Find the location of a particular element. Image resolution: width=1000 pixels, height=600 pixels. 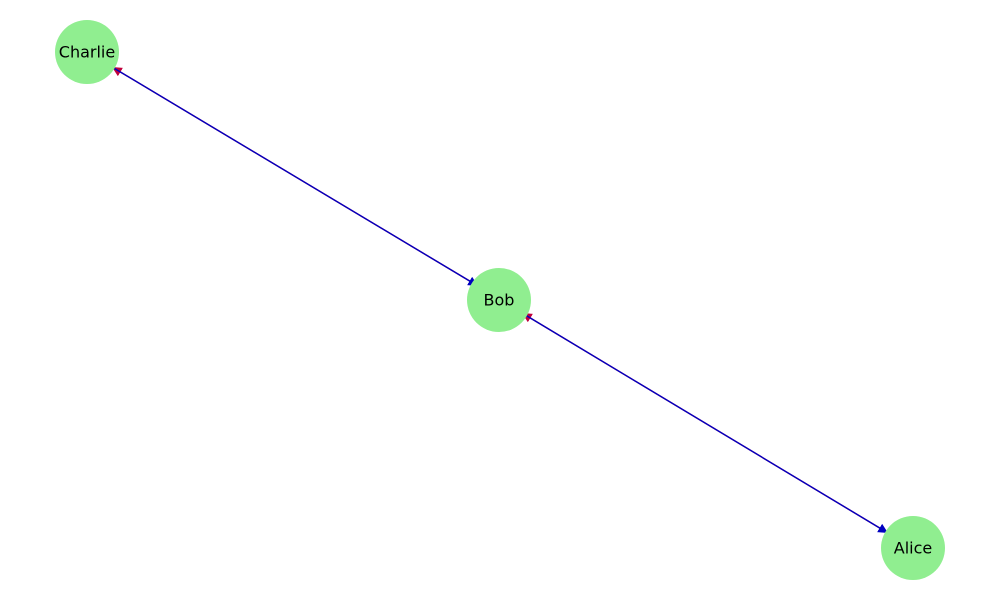

node-charlie: Charlie is located at coordinates (87, 52).